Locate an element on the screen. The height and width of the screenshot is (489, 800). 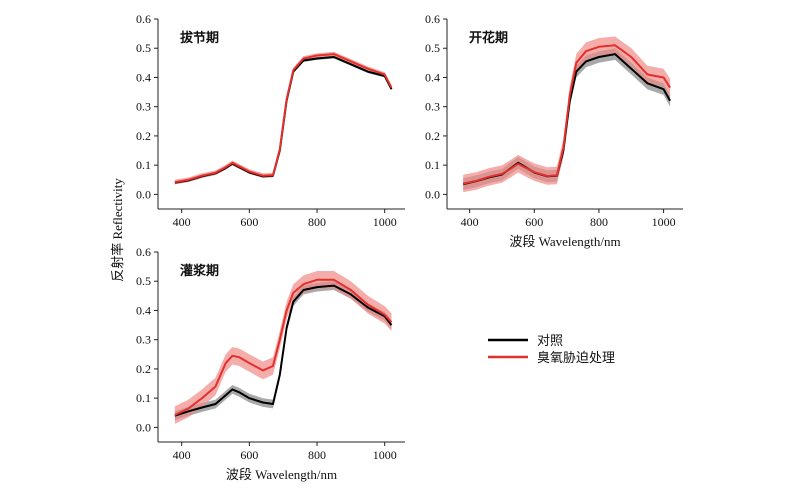
panel-title: 拔节期 is located at coordinates (199, 37).